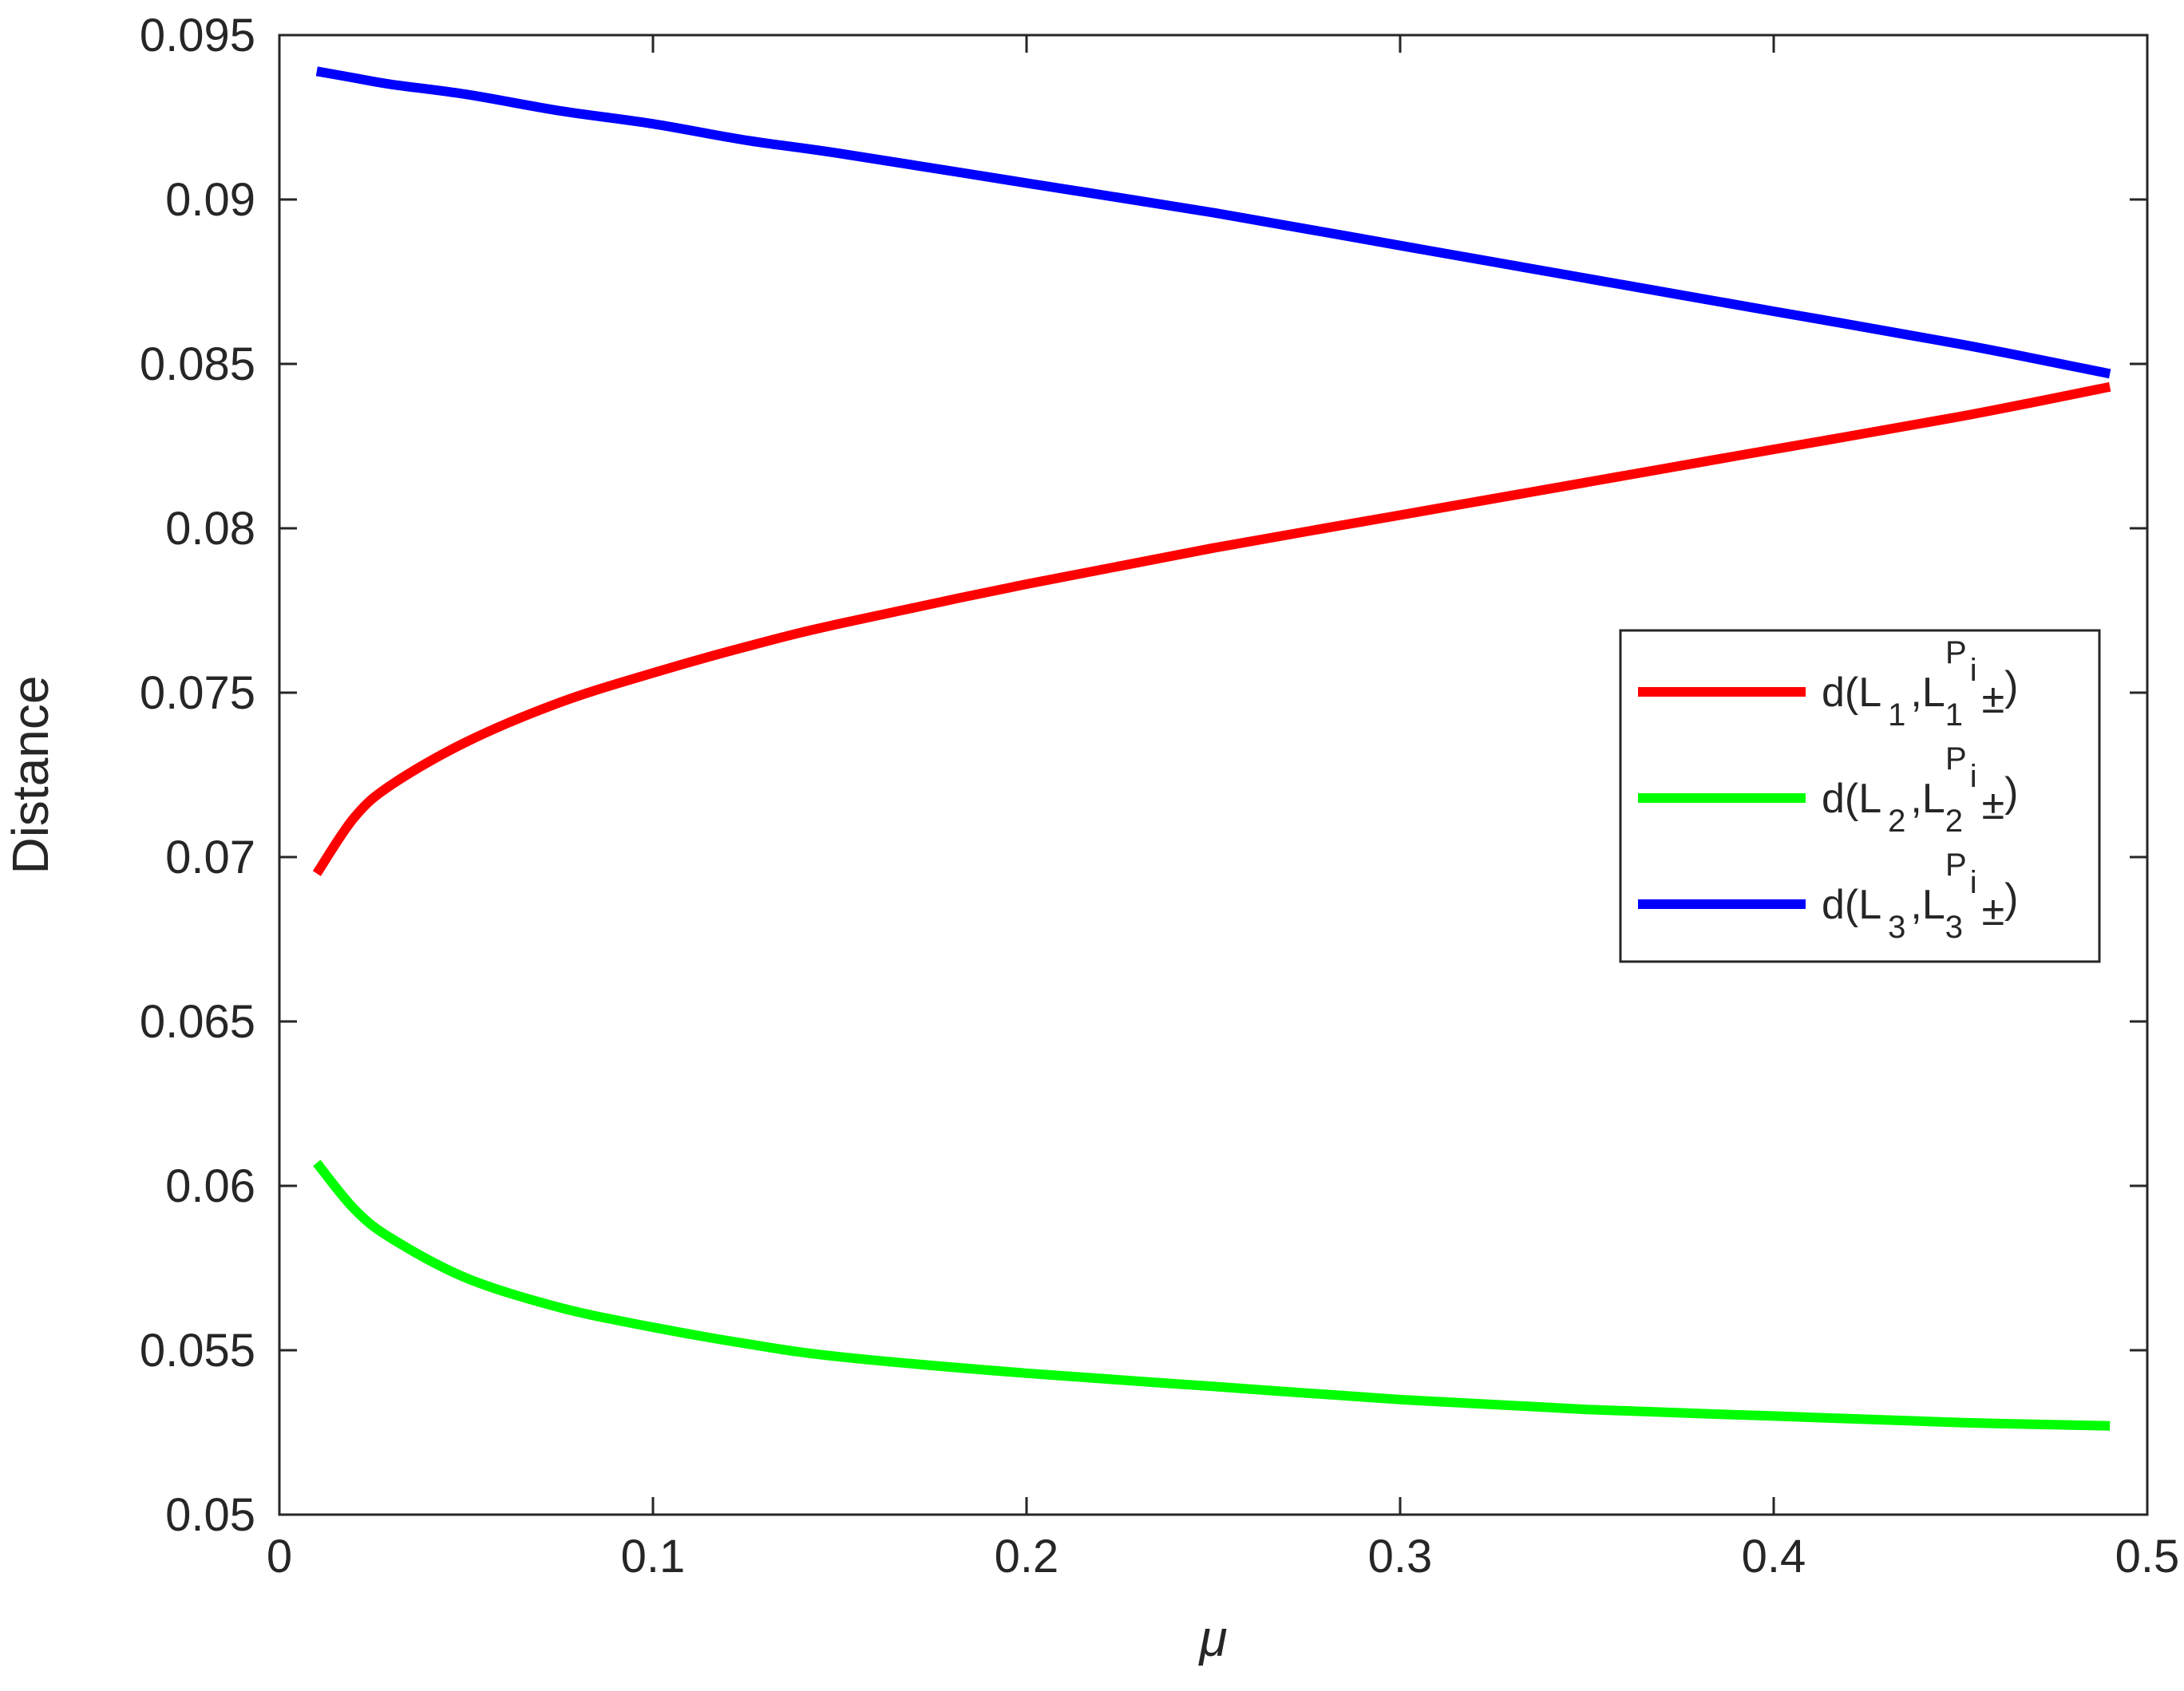  What do you see at coordinates (1027, 1556) in the screenshot?
I see `x-tick-label: 0.2` at bounding box center [1027, 1556].